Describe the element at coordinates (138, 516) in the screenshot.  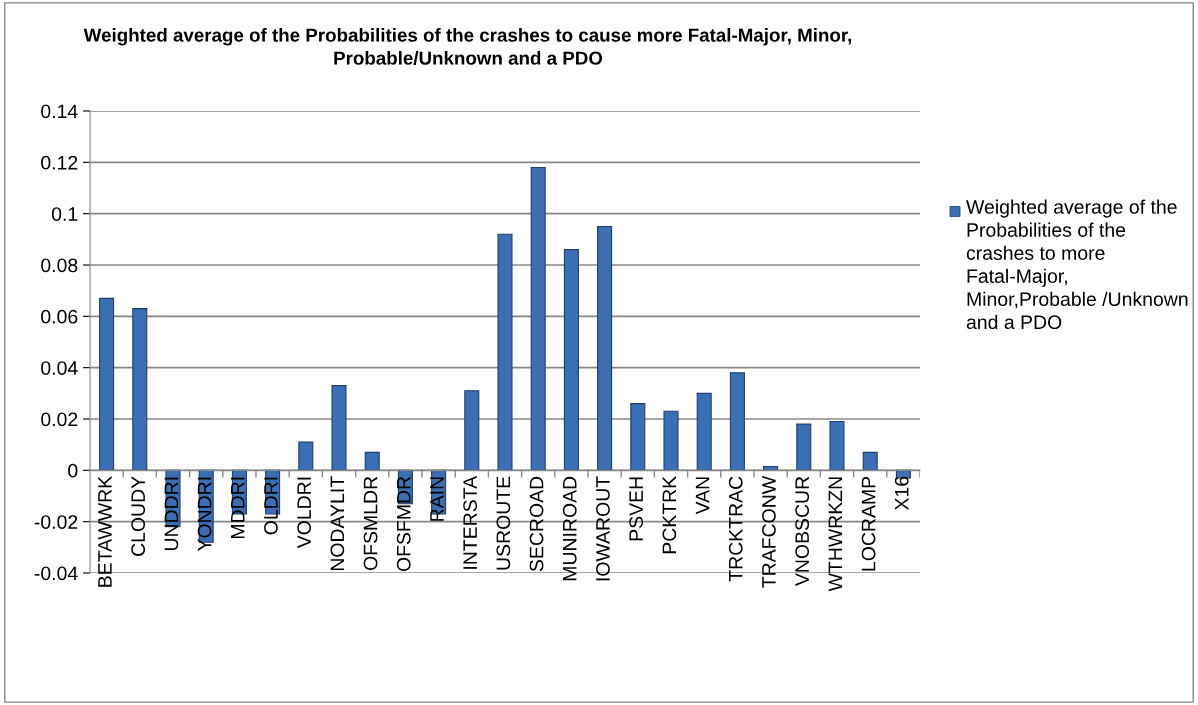
I see `x-tick-label: CLOUDY` at that location.